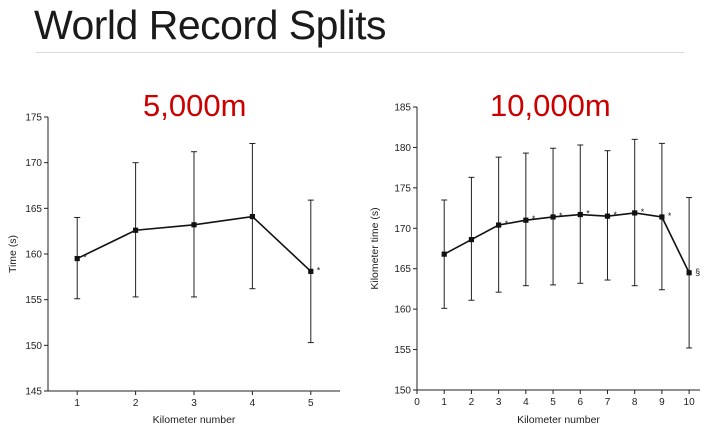 The height and width of the screenshot is (437, 720). What do you see at coordinates (697, 272) in the screenshot?
I see `chart-10000m-significance-marker: §` at bounding box center [697, 272].